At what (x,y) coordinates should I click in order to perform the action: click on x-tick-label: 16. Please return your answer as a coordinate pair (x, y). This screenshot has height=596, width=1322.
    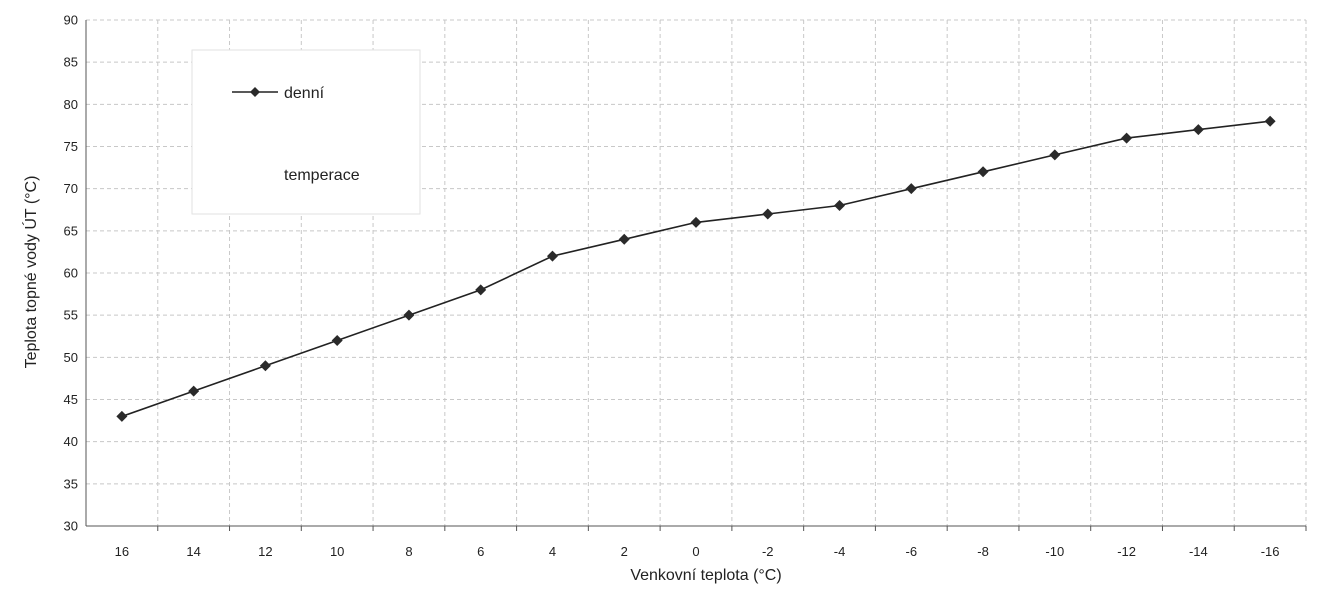
    Looking at the image, I should click on (122, 551).